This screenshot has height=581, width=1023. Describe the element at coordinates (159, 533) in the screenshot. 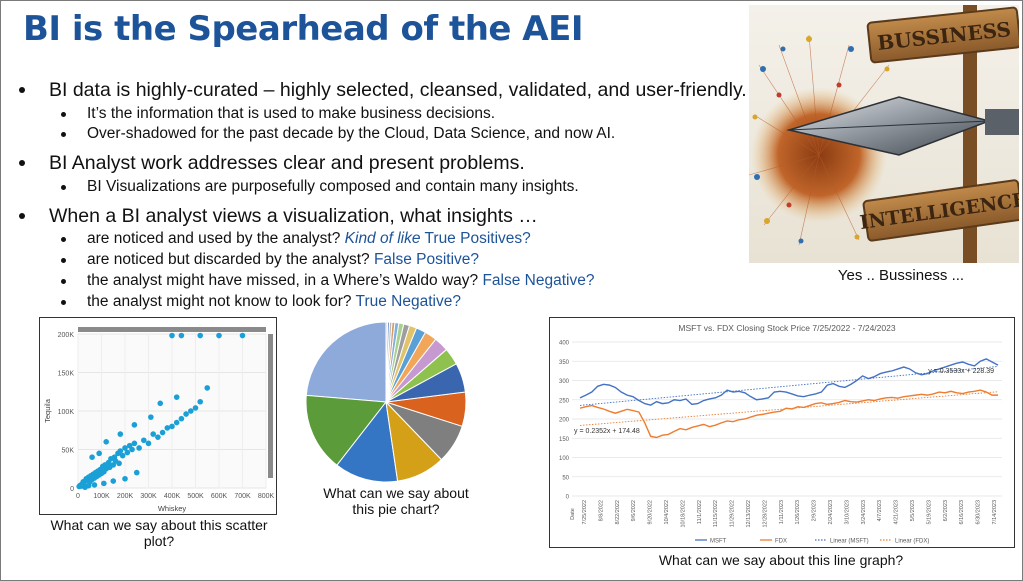

I see `scatter-caption: What can we say about this scatter plot?` at that location.